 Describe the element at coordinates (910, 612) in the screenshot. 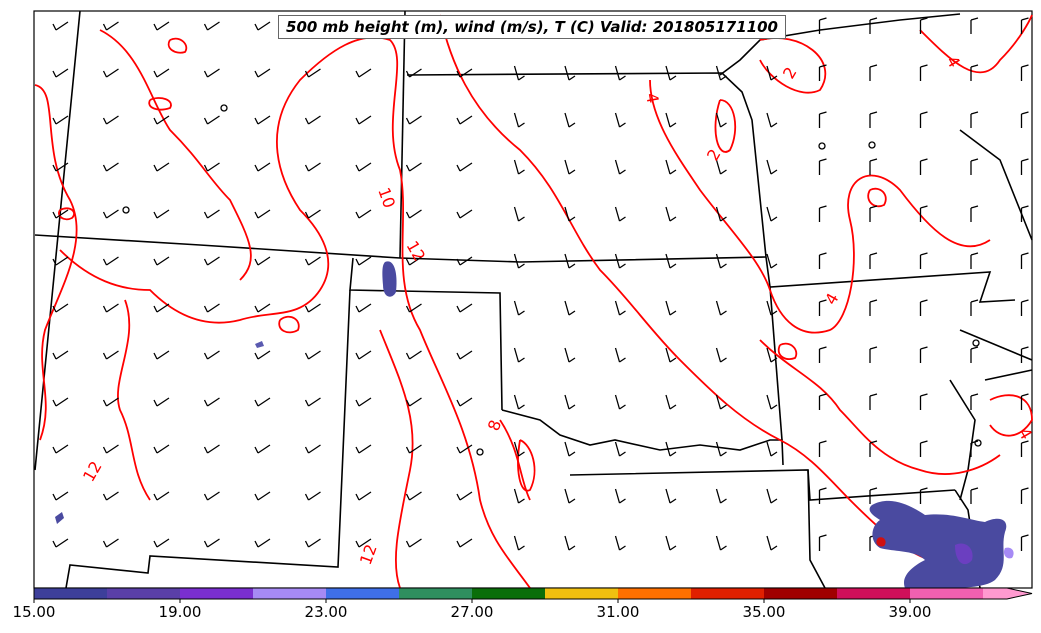

I see `colorbar-tick-label: 39.00` at that location.